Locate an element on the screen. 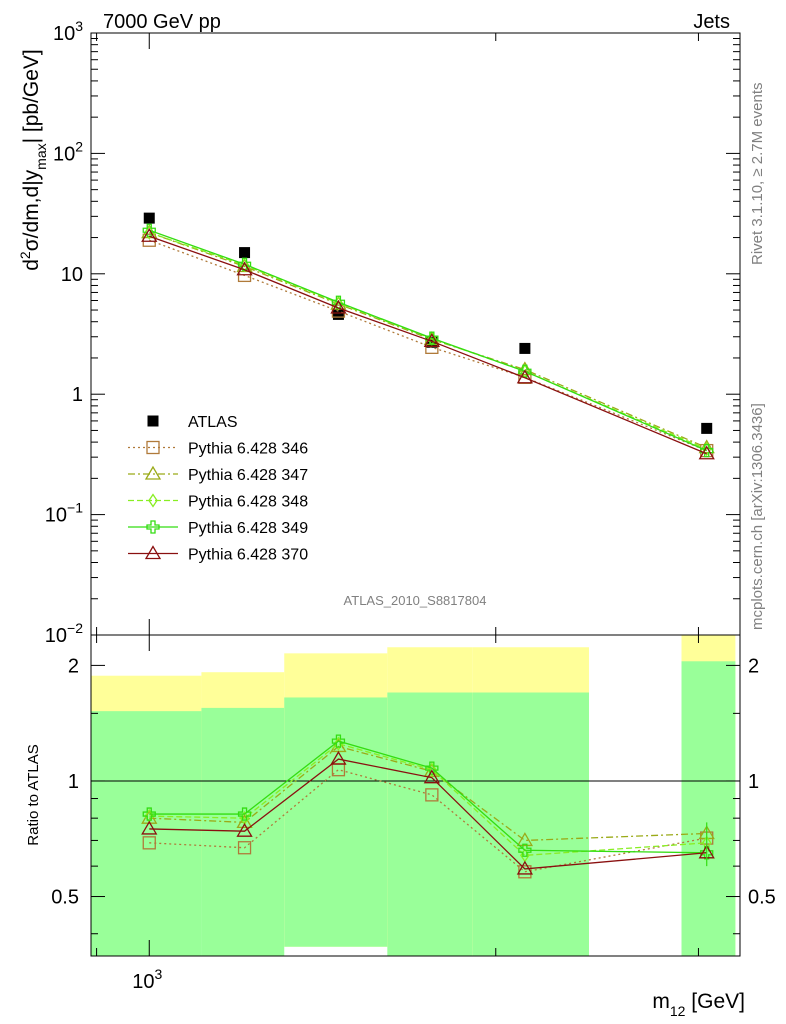 This screenshot has width=786, height=1024. main-y-axis-label: d2σ/dm,d|ymax| [pb/GeV] is located at coordinates (33, 160).